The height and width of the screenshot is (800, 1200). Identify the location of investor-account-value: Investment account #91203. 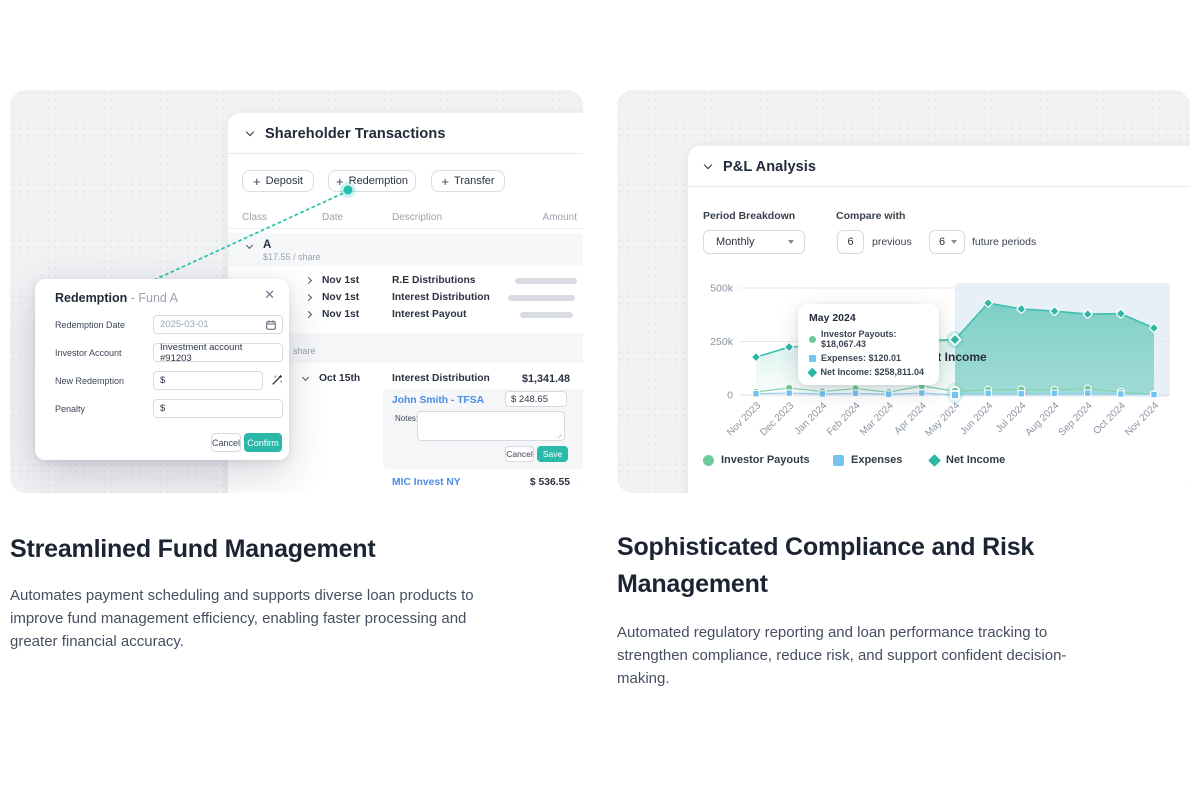
(201, 352).